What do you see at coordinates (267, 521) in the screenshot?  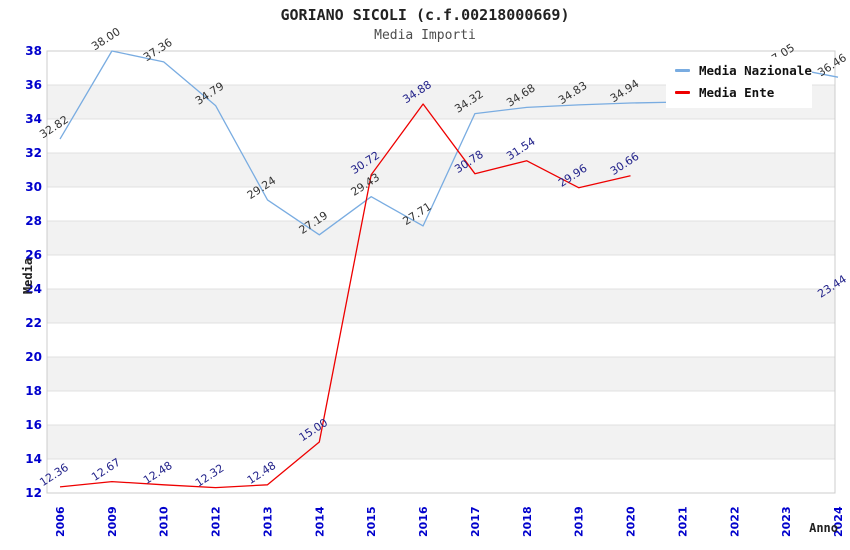 I see `svg-text: 2013` at bounding box center [267, 521].